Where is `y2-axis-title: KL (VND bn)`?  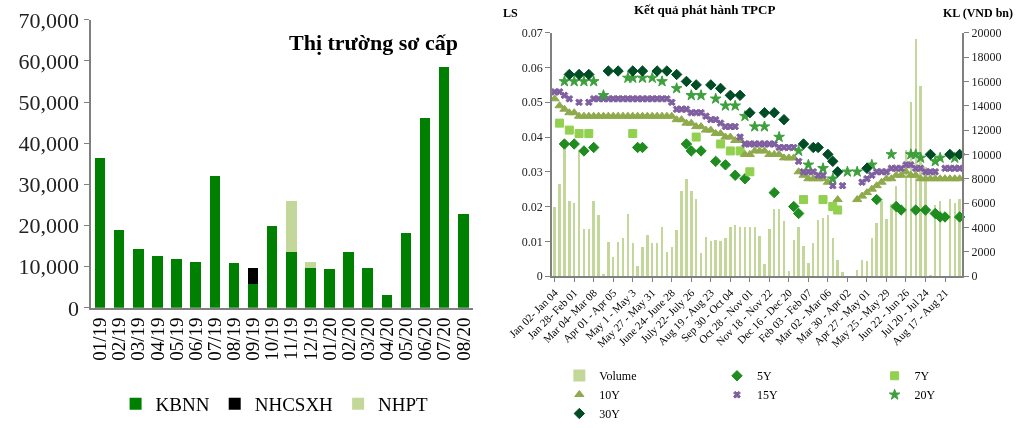
y2-axis-title: KL (VND bn) is located at coordinates (978, 13).